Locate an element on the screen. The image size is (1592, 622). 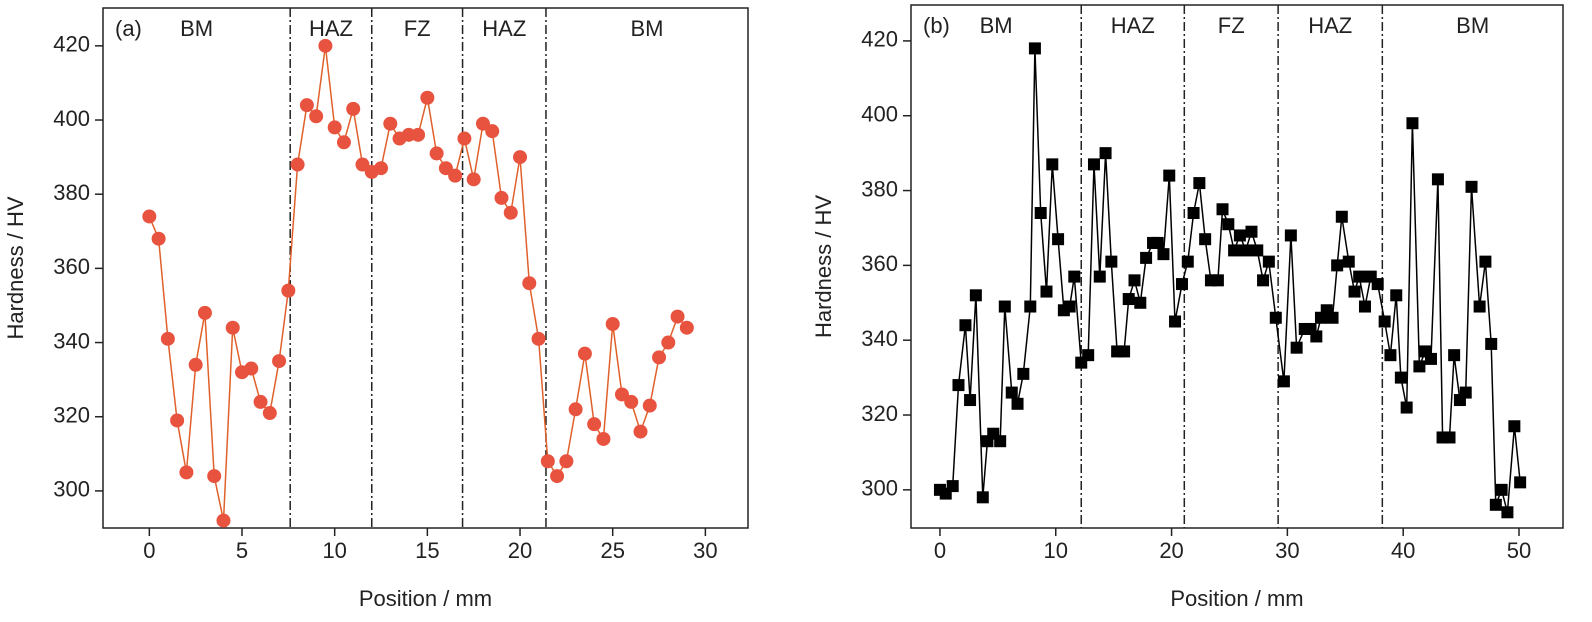
y-tick-label: 400 is located at coordinates (879, 114).